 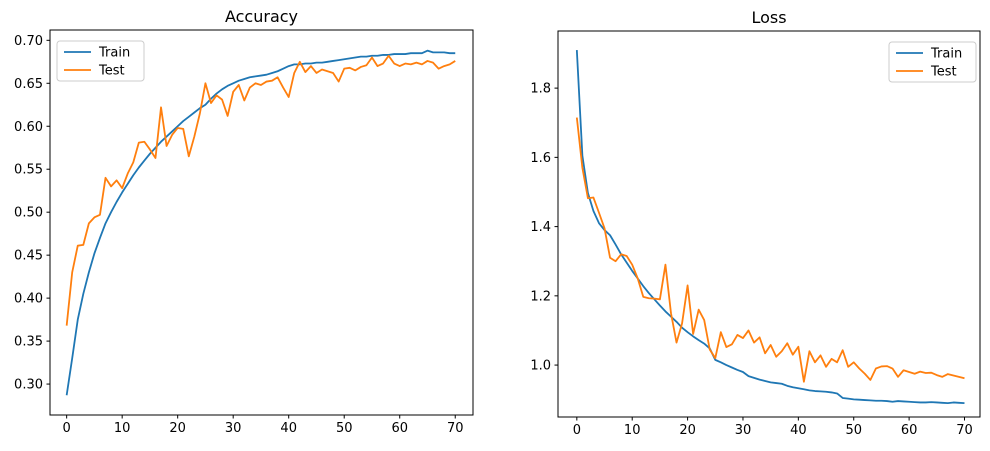 I want to click on y-tick-label: 1.6, so click(x=540, y=158).